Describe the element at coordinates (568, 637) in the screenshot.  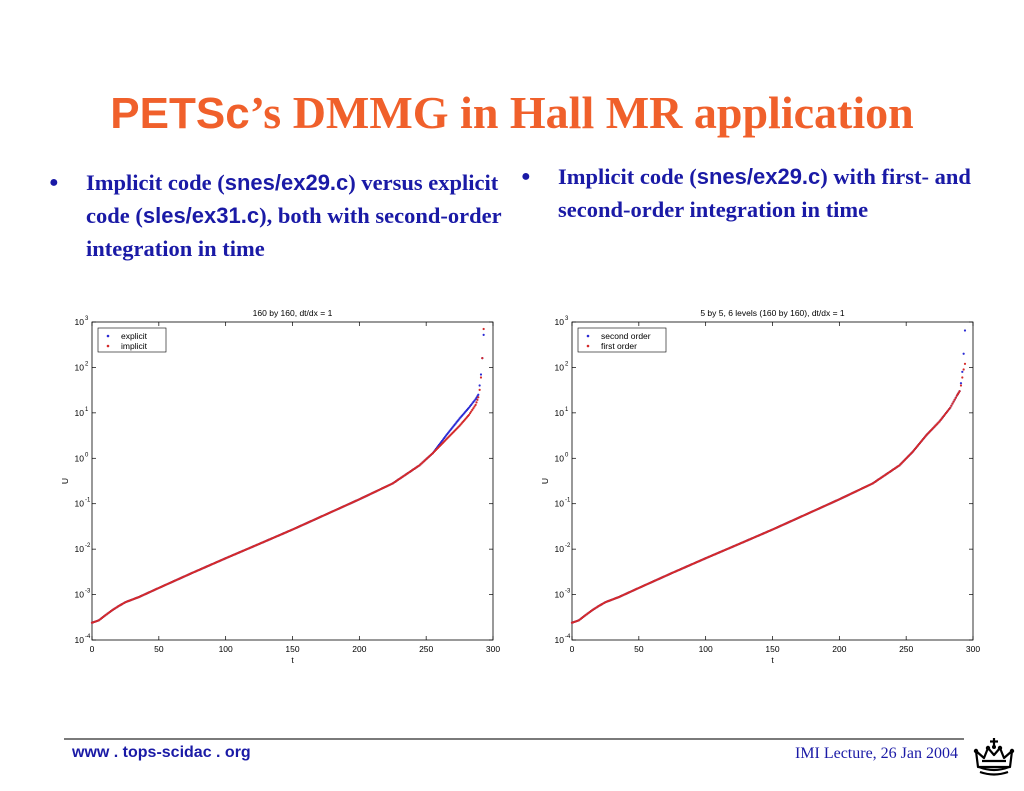
I see `chart1-ytick-exponent: -4` at that location.